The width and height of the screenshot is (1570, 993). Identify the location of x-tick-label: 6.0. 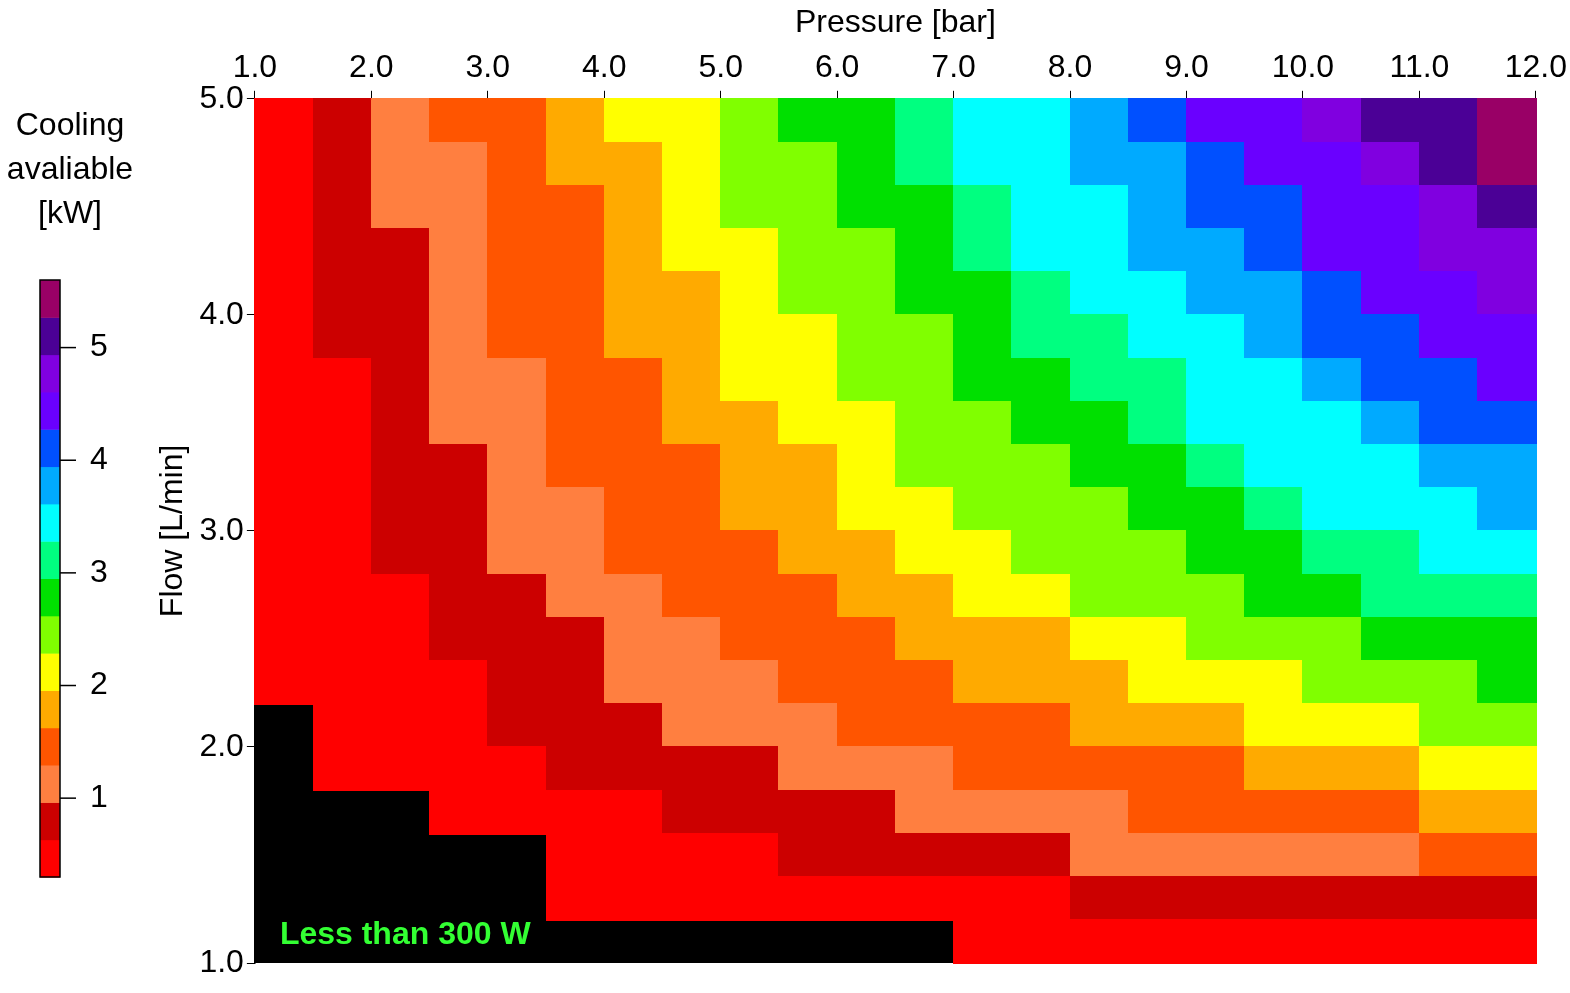
(837, 66).